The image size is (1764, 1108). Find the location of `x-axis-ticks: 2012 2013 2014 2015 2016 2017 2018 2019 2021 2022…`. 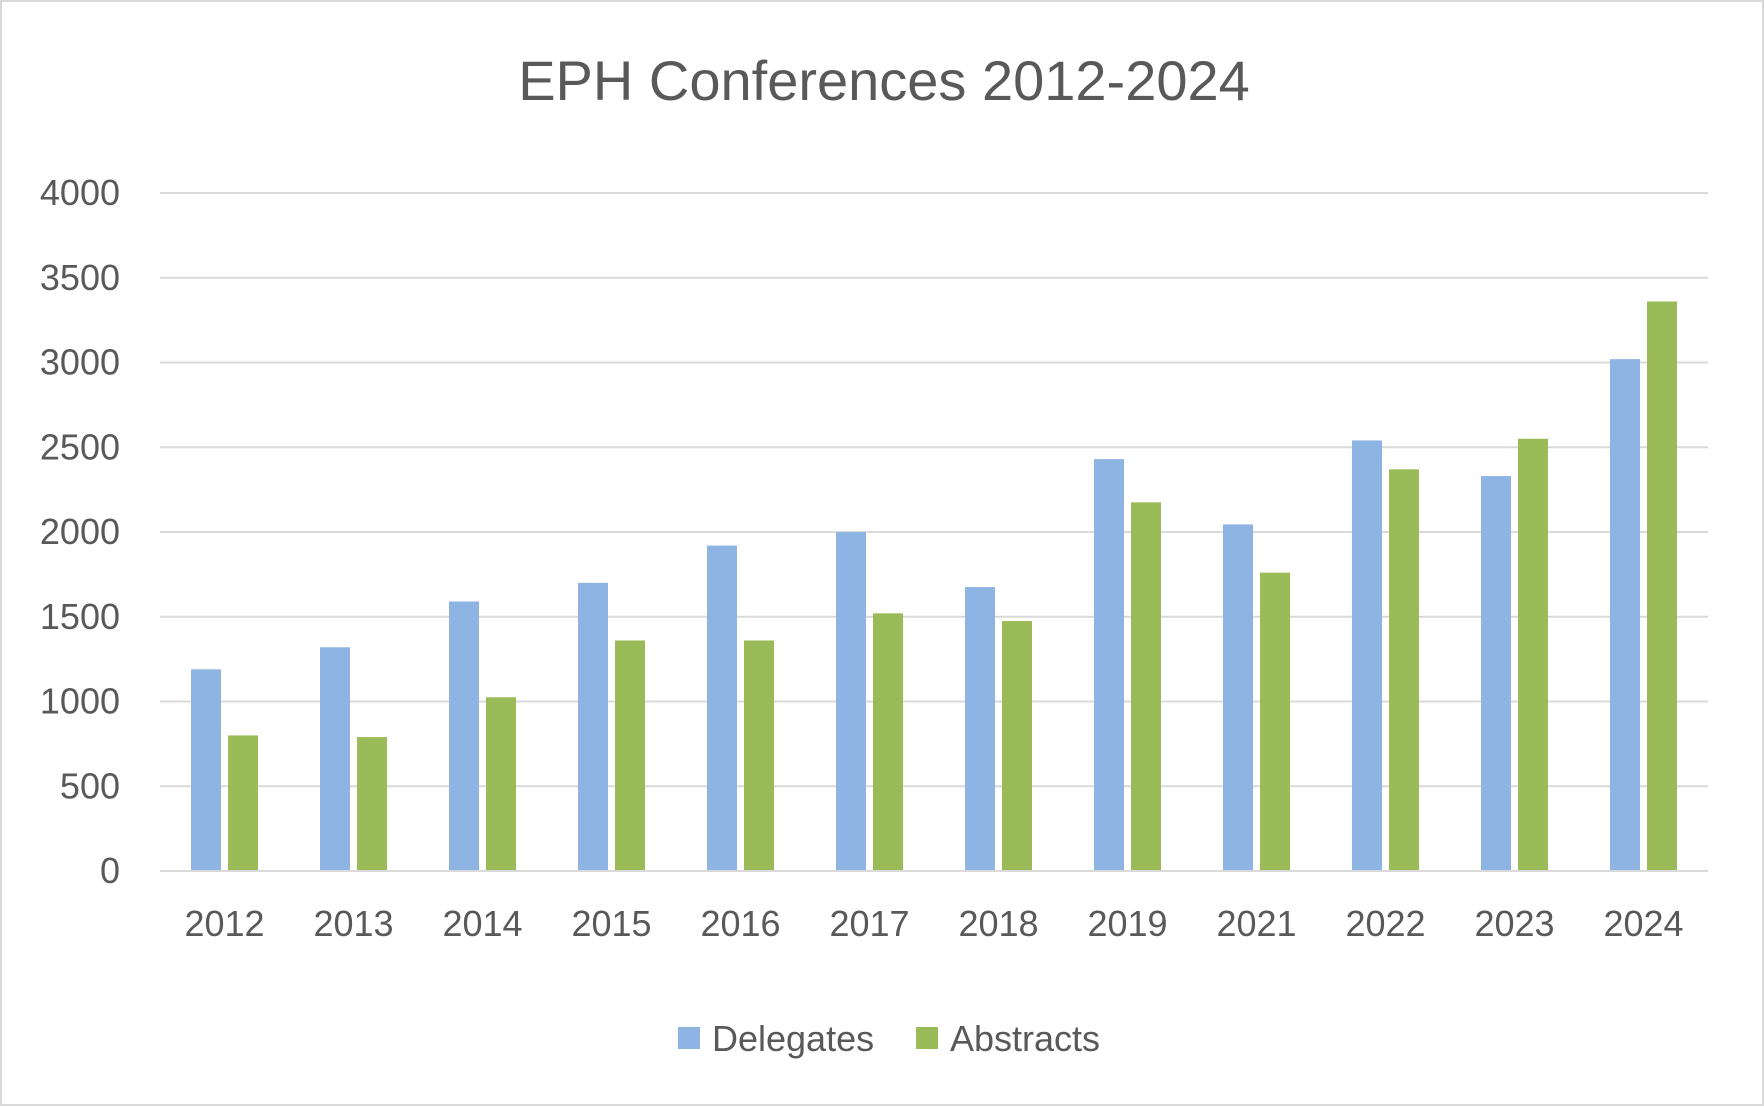

x-axis-ticks: 2012 2013 2014 2015 2016 2017 2018 2019 2021 2022… is located at coordinates (933, 923).